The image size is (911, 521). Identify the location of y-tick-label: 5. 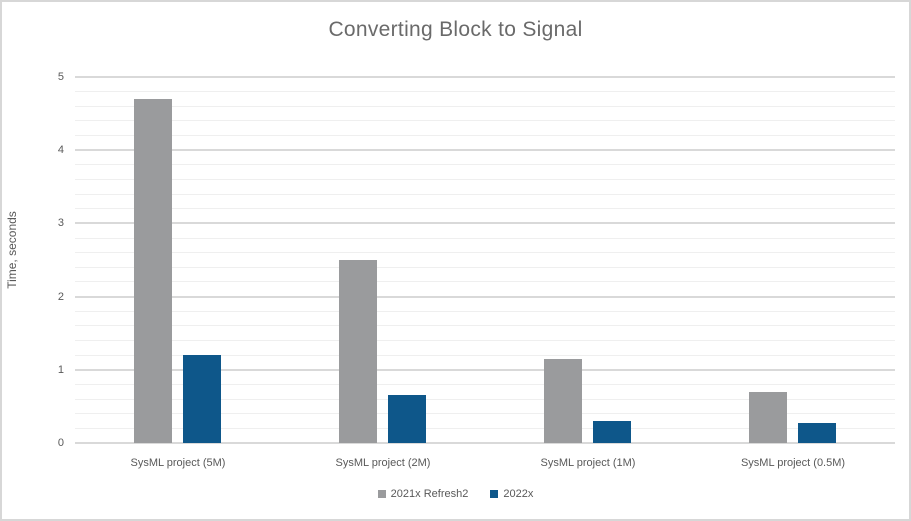
(60, 77).